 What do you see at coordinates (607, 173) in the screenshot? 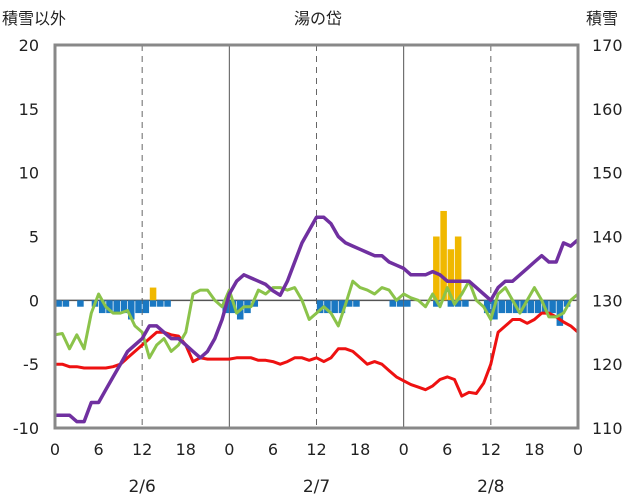
I see `right-tick-label: 150` at bounding box center [607, 173].